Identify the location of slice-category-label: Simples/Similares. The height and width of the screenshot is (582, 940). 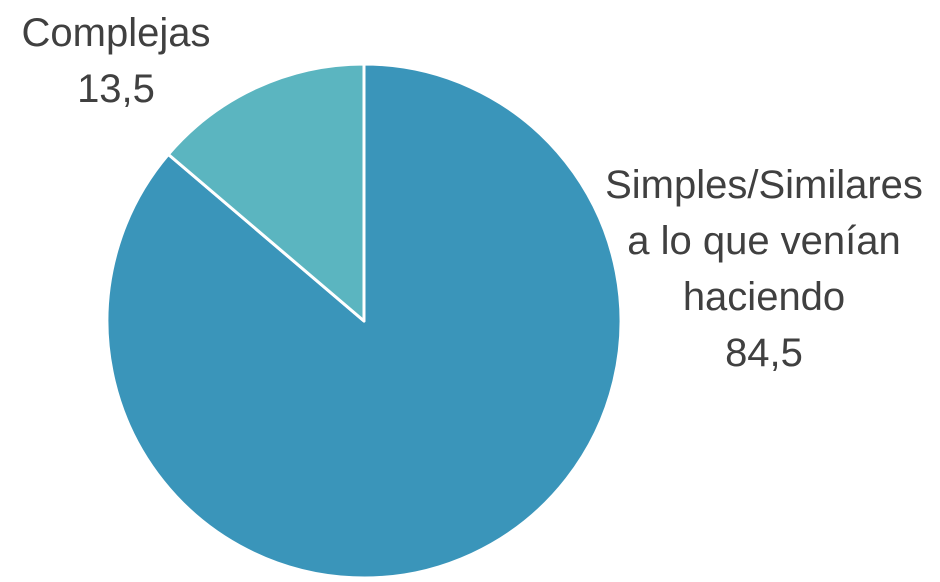
(764, 185).